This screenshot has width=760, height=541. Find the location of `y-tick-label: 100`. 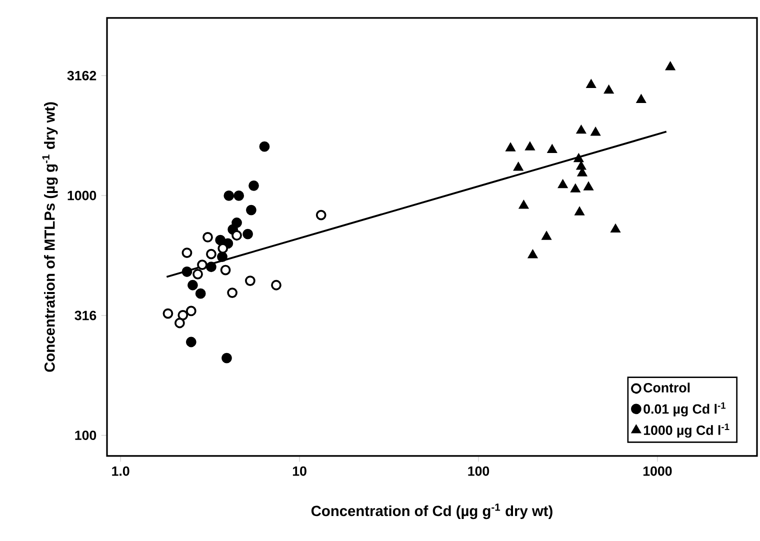

y-tick-label: 100 is located at coordinates (85, 435).